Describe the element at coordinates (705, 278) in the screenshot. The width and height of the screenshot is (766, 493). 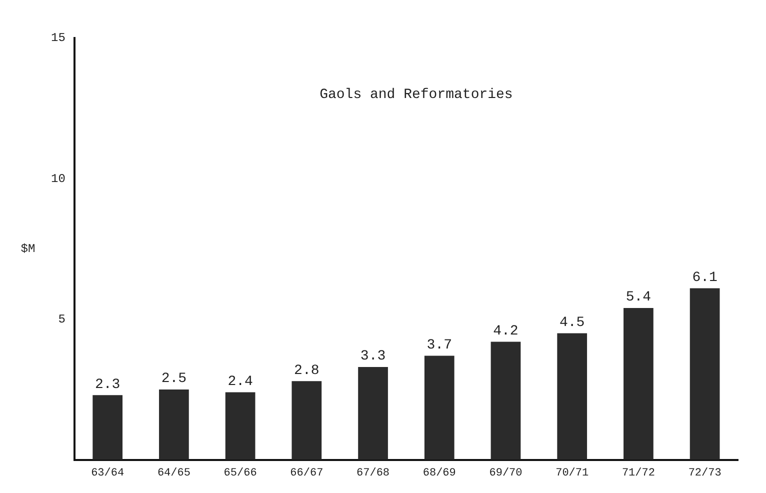
I see `data-label: 6.1` at that location.